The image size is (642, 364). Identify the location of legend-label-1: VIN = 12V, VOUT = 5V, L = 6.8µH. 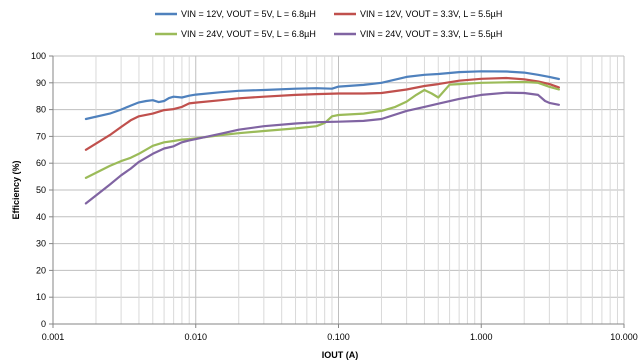
(248, 14).